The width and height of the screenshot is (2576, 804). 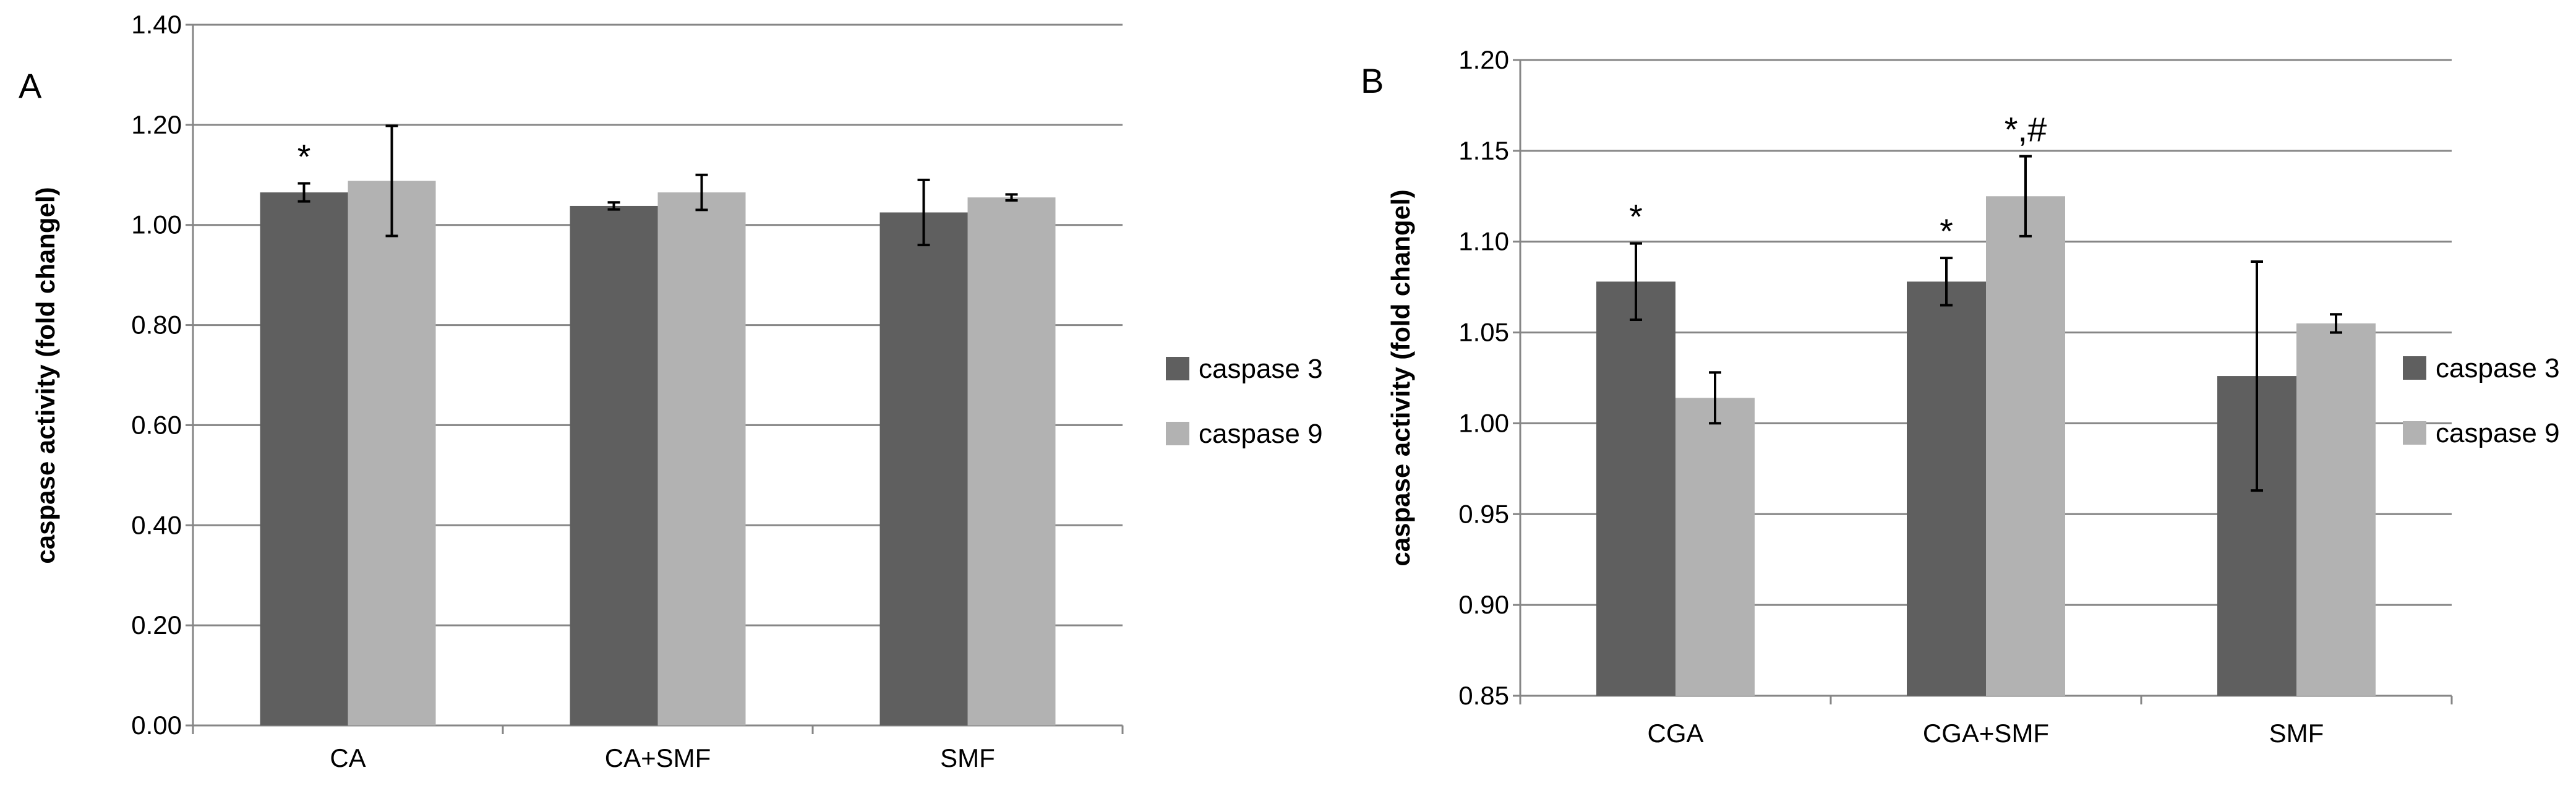 I want to click on bar-caspase-9-cga-smf, so click(x=2025, y=446).